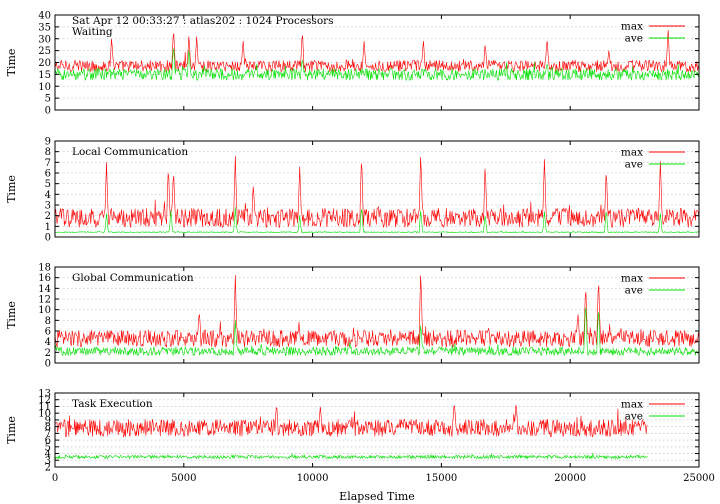 Image resolution: width=720 pixels, height=504 pixels. I want to click on x-tick-label: 10000, so click(313, 478).